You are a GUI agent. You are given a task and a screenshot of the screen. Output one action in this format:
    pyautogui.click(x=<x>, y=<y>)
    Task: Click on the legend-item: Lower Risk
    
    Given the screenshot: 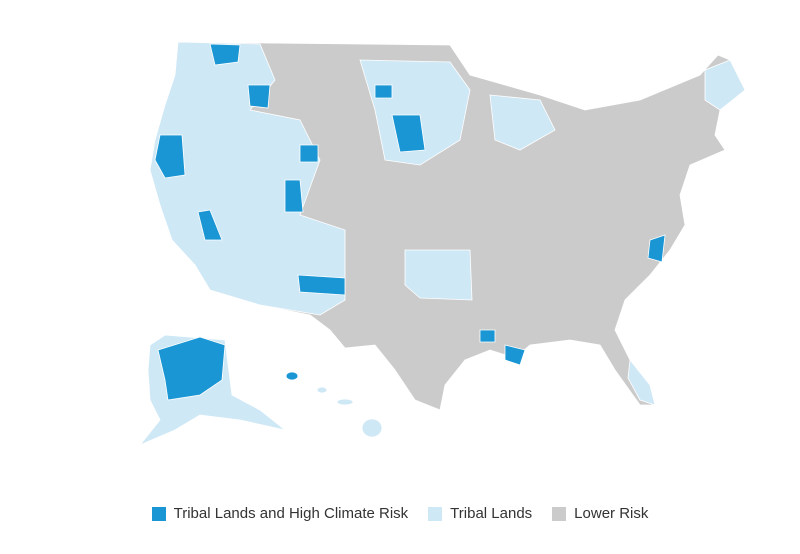 What is the action you would take?
    pyautogui.click(x=600, y=513)
    